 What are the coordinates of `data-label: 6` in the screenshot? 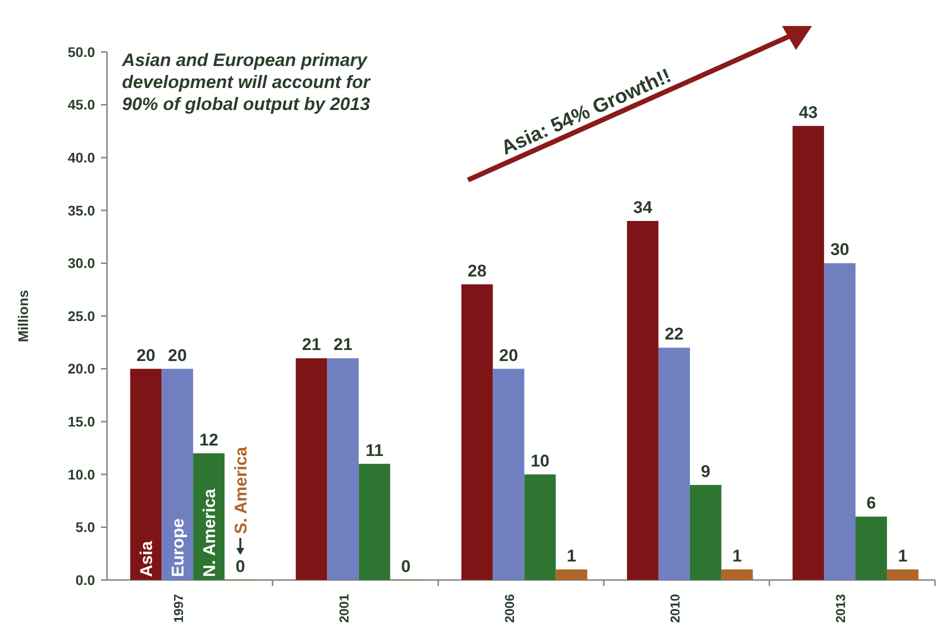 It's located at (871, 503).